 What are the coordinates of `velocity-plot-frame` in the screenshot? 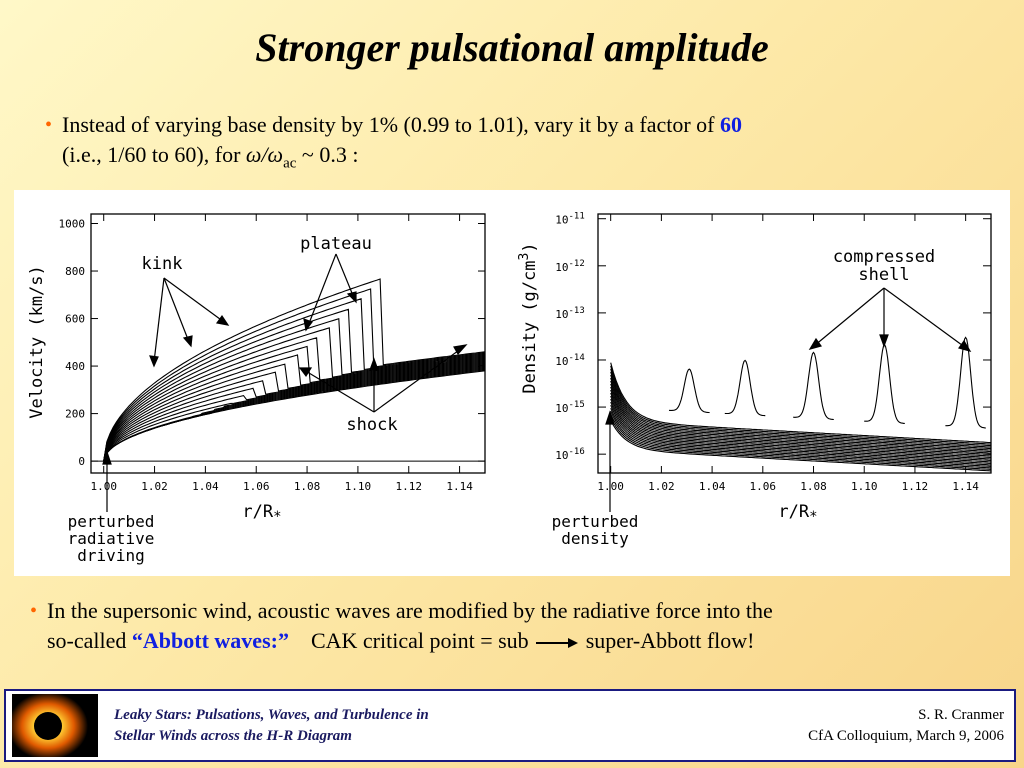 It's located at (288, 343).